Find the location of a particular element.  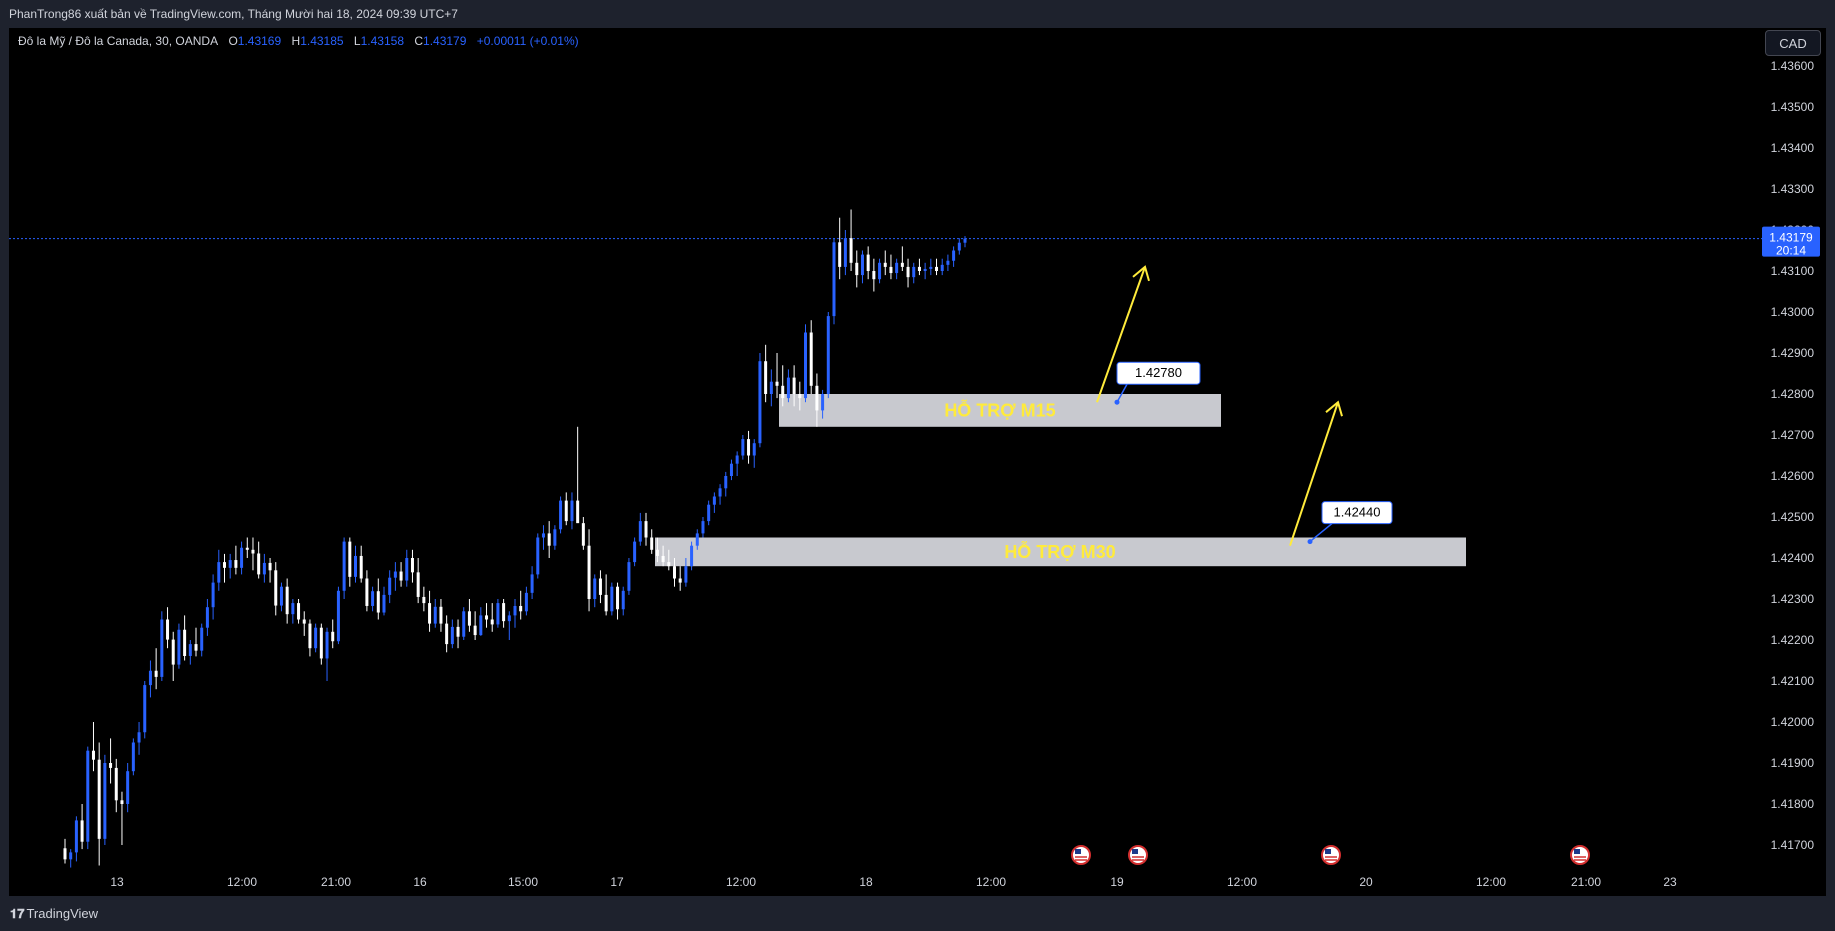

tradingview-brand: TradingView is located at coordinates (62, 913).